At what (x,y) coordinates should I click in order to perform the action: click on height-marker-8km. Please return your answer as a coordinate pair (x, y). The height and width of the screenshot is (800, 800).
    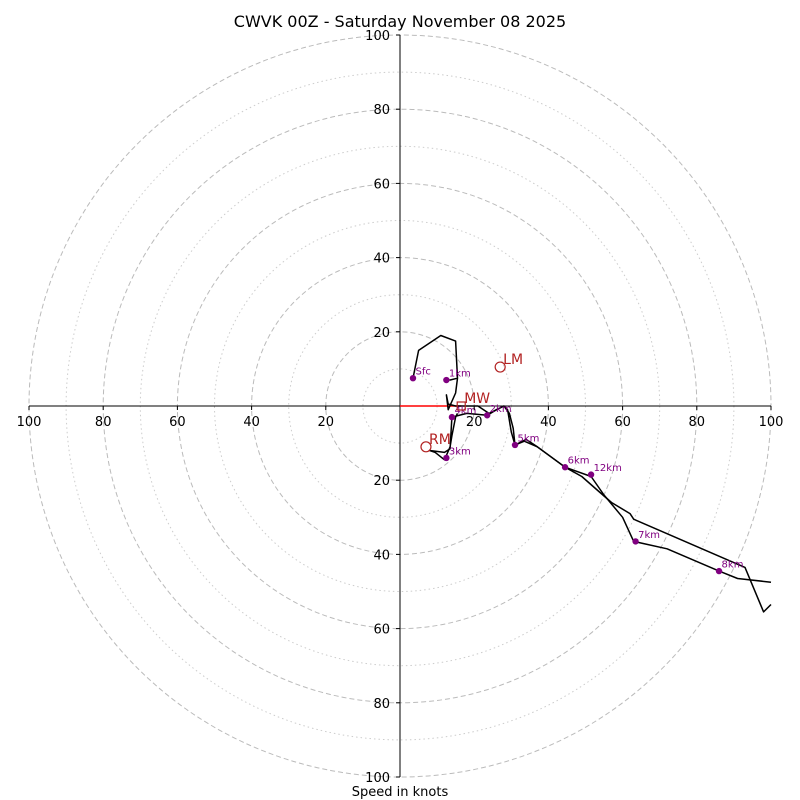
    Looking at the image, I should click on (719, 571).